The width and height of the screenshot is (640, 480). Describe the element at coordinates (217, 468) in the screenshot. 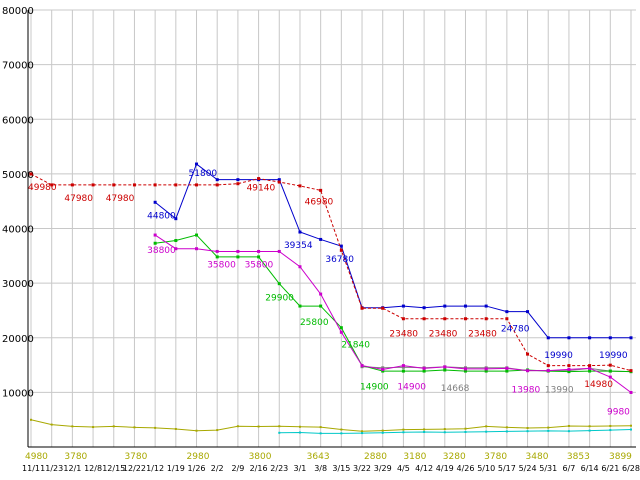

I see `x-tick-label: 2/2` at that location.